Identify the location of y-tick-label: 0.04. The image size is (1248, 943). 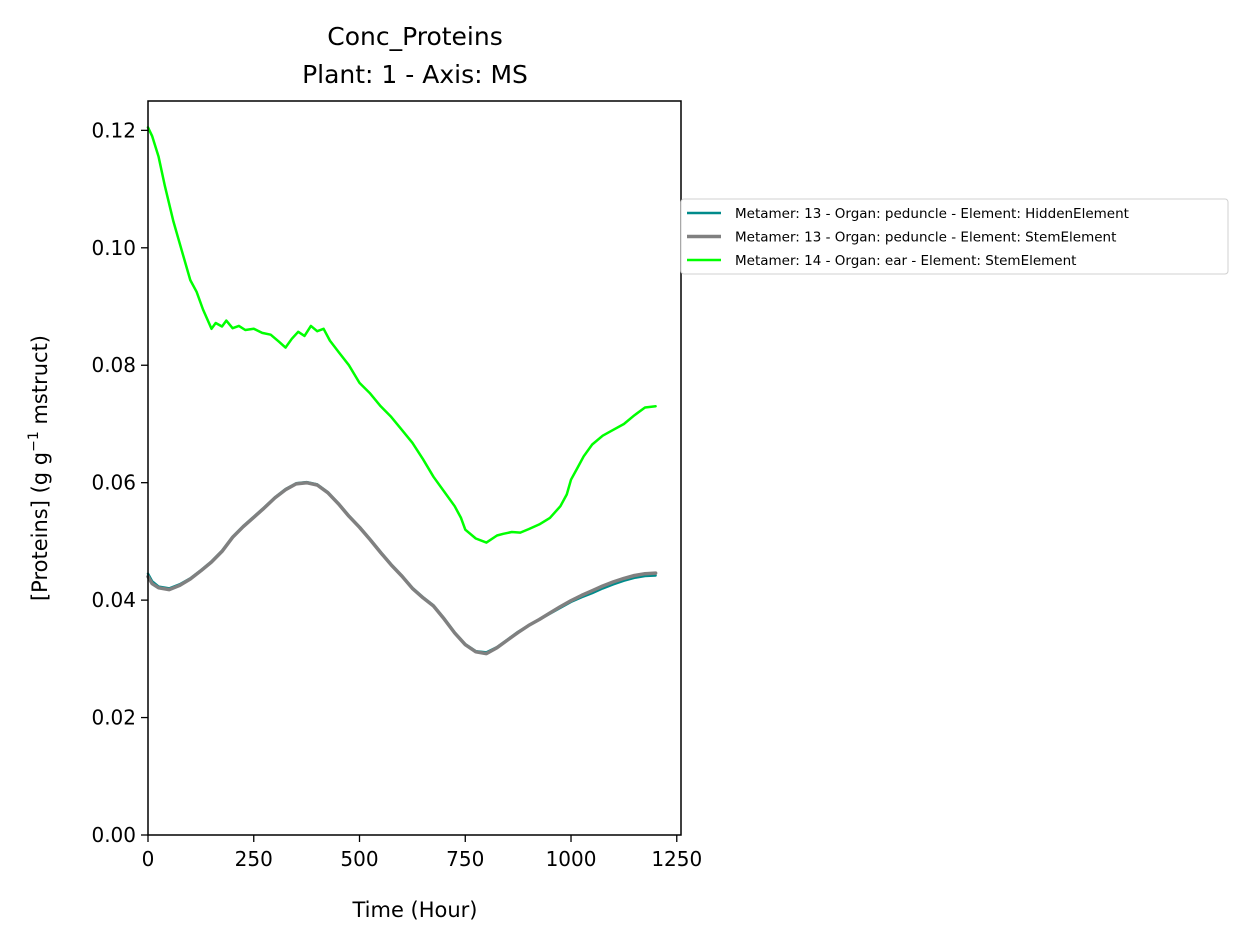
(113, 600).